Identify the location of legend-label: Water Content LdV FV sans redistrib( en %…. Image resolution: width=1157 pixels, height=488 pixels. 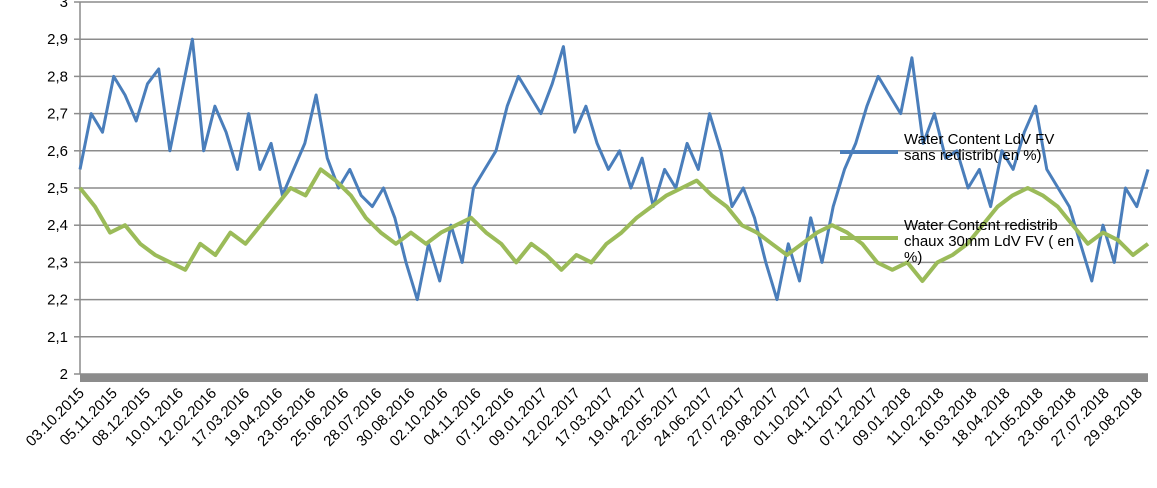
(979, 147).